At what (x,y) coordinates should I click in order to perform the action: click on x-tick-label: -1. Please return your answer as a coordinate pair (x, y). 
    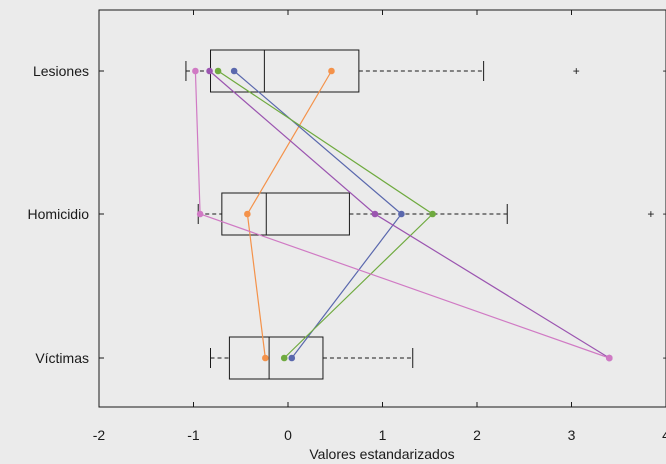
    Looking at the image, I should click on (193, 435).